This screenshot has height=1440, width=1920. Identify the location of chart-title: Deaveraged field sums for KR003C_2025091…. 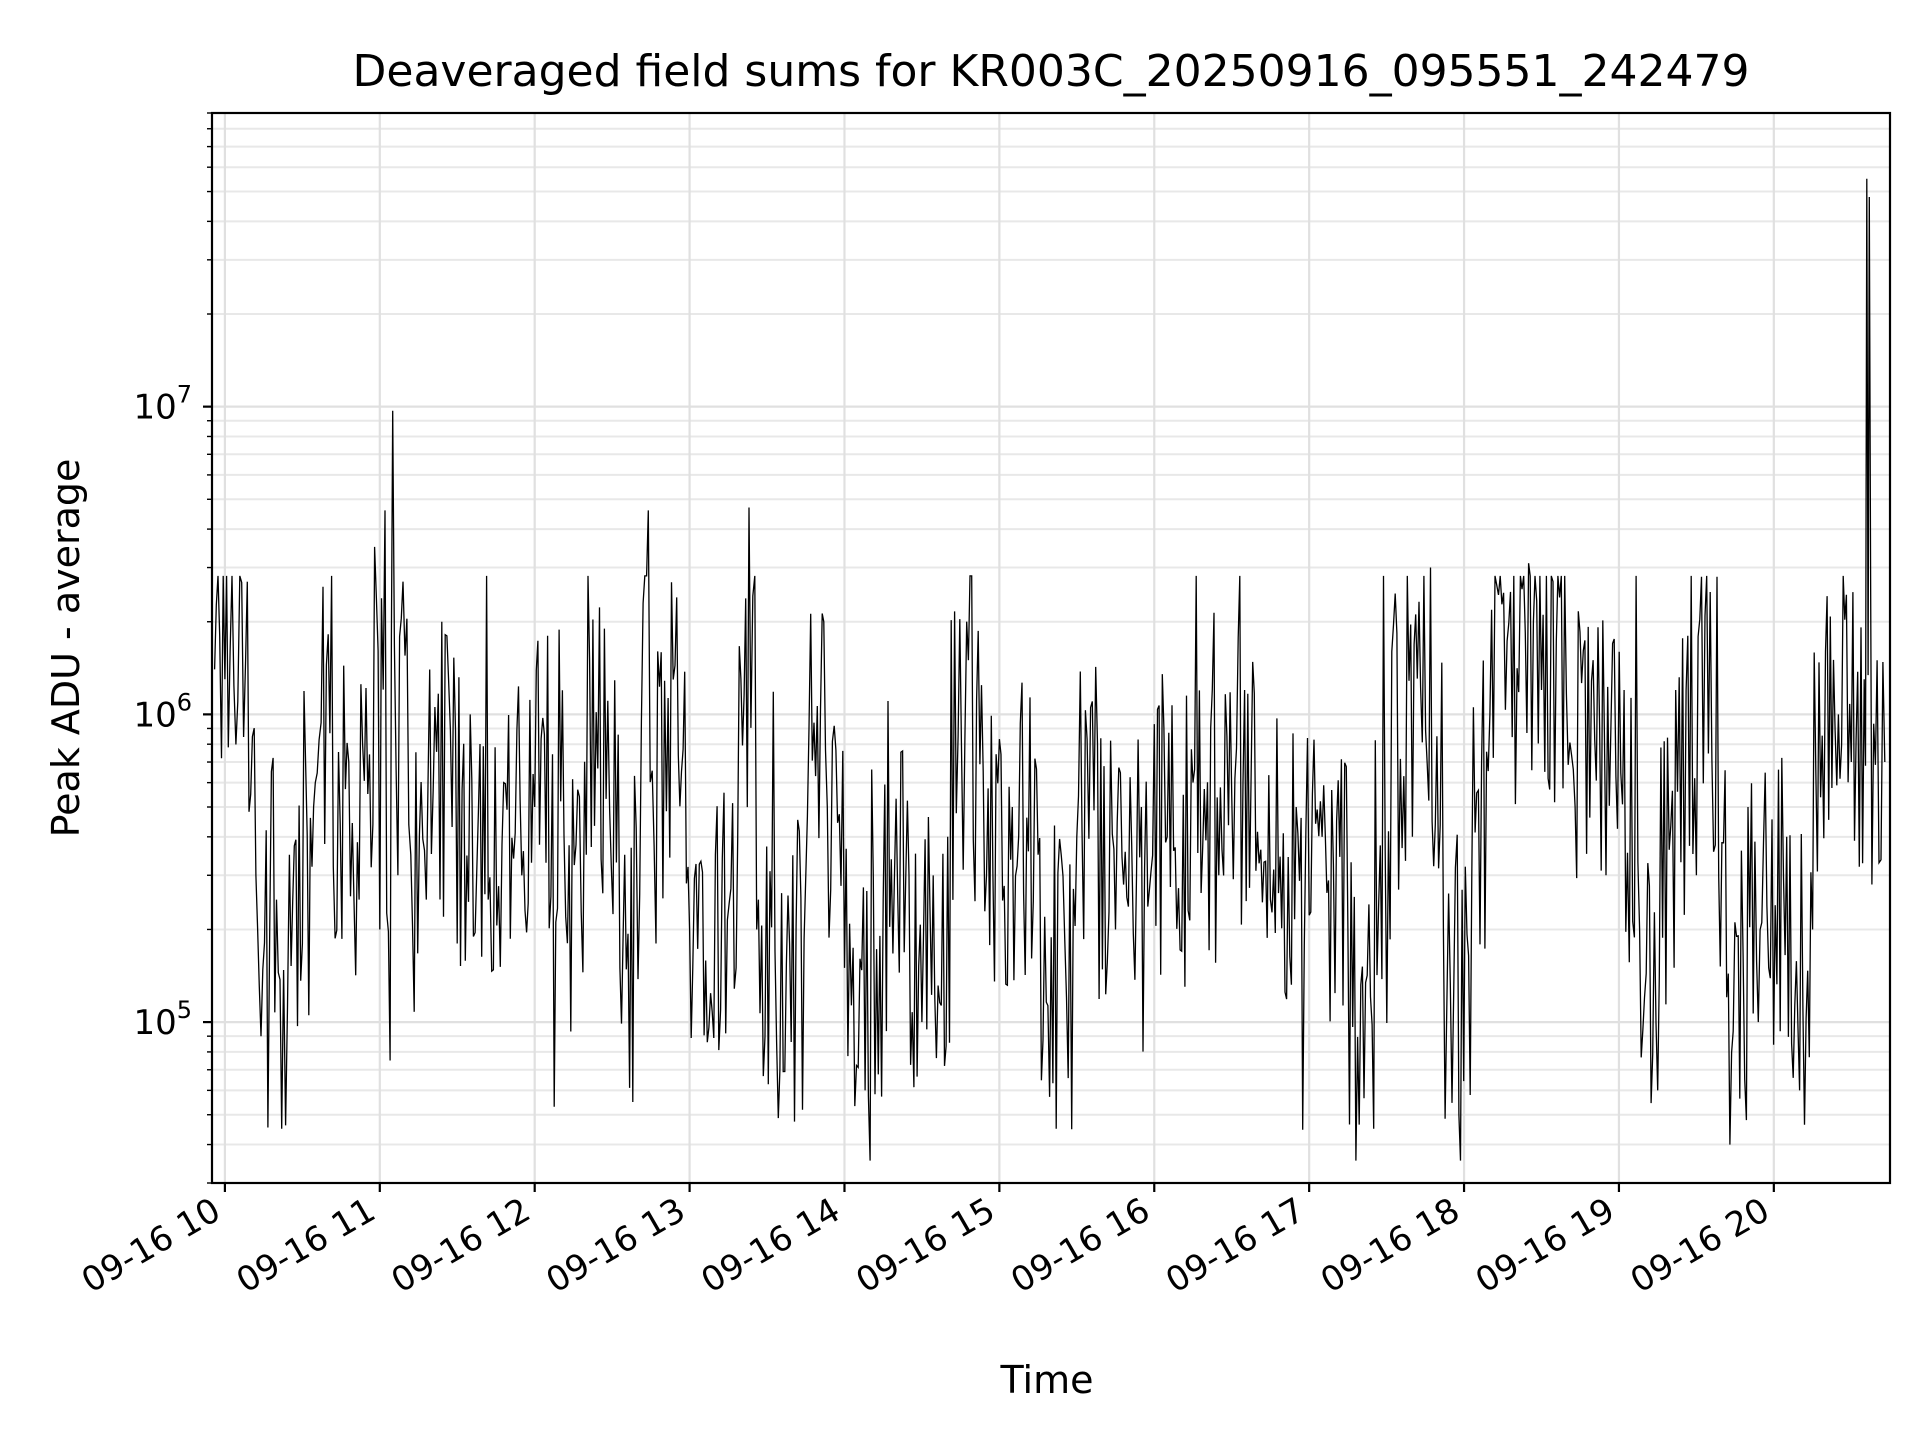
(1051, 71).